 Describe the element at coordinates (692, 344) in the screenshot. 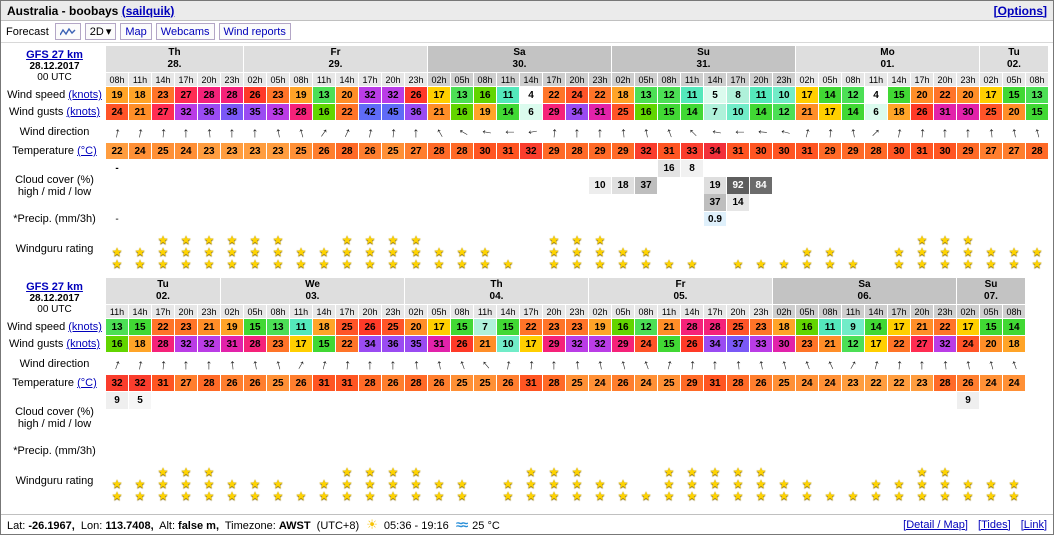

I see `cell-wind-gusts: 26` at that location.